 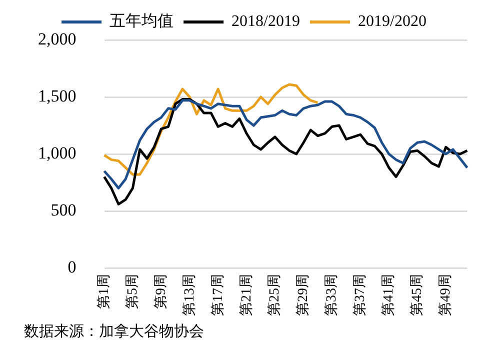 What do you see at coordinates (63, 210) in the screenshot?
I see `y-tick-label: 500` at bounding box center [63, 210].